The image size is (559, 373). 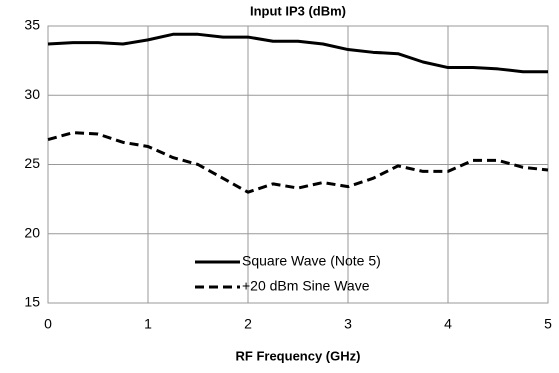 I want to click on series-line, so click(x=297, y=53).